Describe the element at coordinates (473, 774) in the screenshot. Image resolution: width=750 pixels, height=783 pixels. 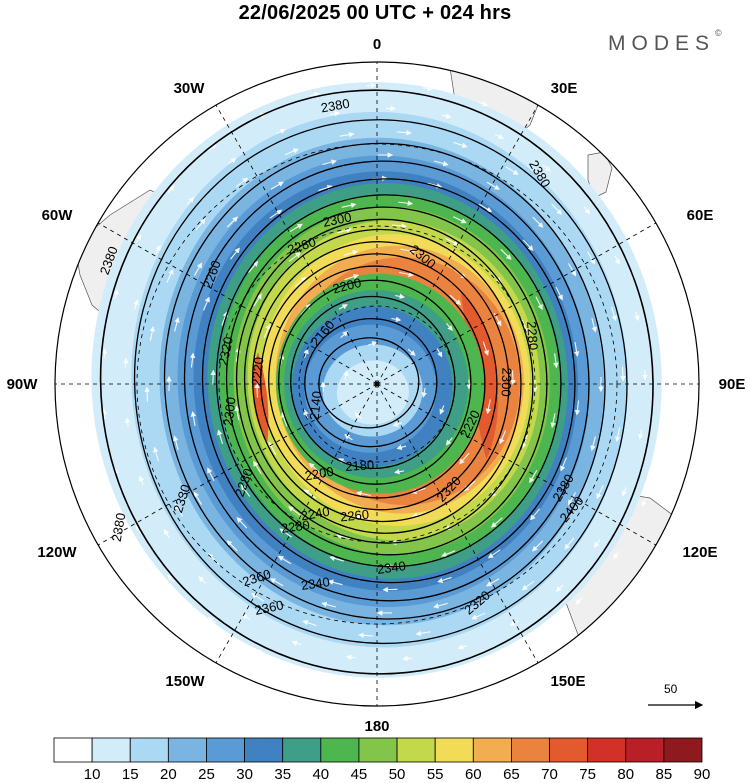
I see `colorbar-tick-label: 60` at that location.